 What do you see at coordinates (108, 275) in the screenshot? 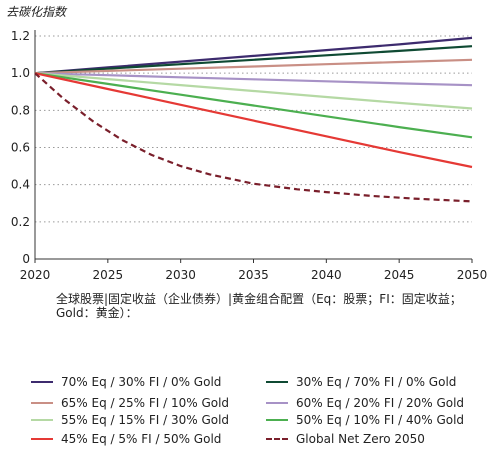
I see `x-tick-label: 2025` at bounding box center [108, 275].